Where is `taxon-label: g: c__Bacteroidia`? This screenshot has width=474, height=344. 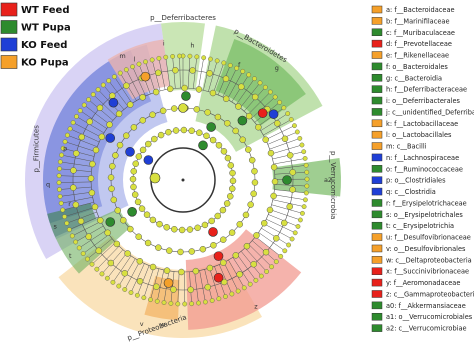 taxon-label: g: c__Bacteroidia is located at coordinates (414, 78).